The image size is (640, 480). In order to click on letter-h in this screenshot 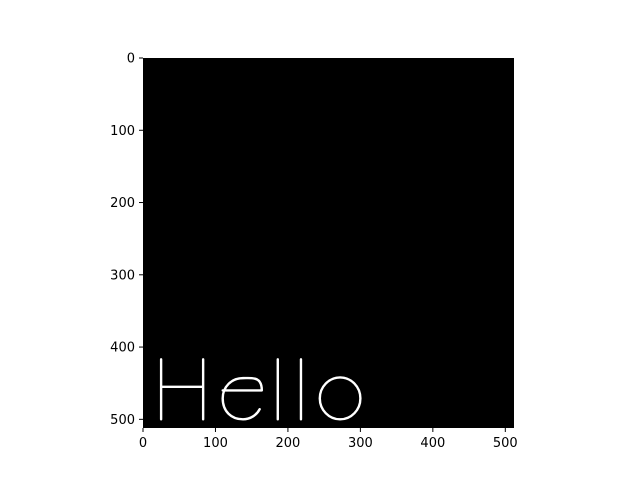, I will do `click(182, 389)`.